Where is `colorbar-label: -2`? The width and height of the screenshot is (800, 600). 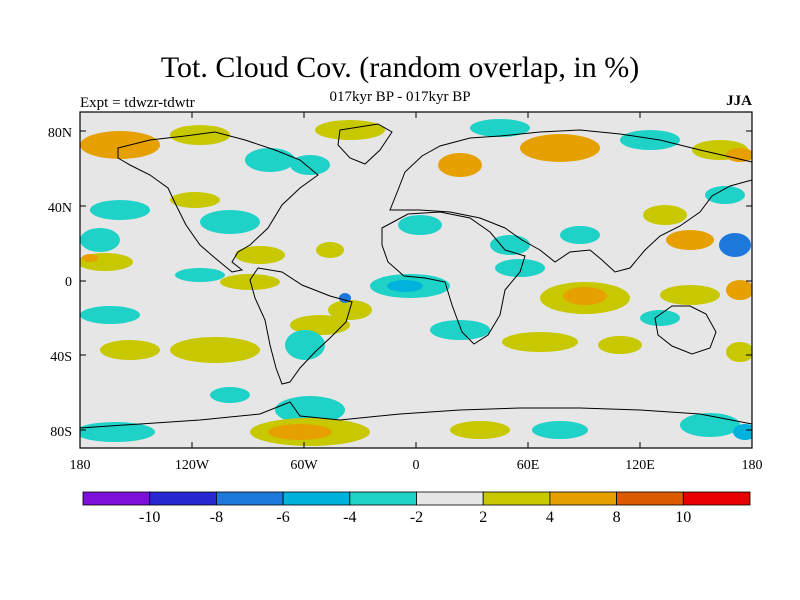
colorbar-label: -2 is located at coordinates (416, 517).